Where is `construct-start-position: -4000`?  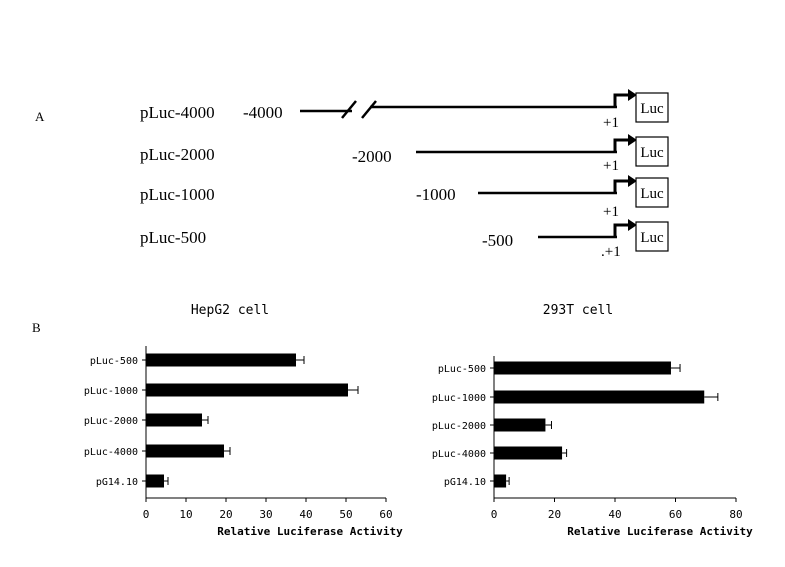
construct-start-position: -4000 is located at coordinates (263, 112).